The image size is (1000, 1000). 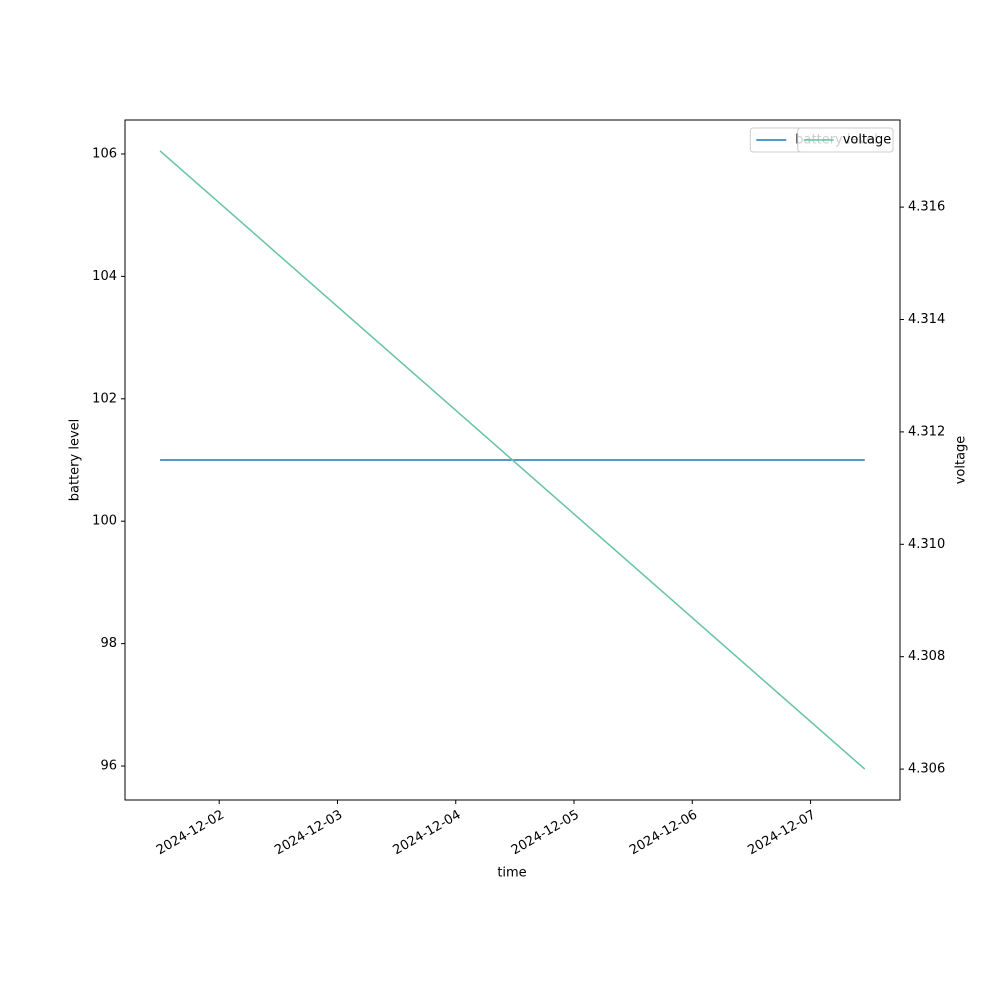 I want to click on x-tick-label: 2024-12-03, so click(x=308, y=833).